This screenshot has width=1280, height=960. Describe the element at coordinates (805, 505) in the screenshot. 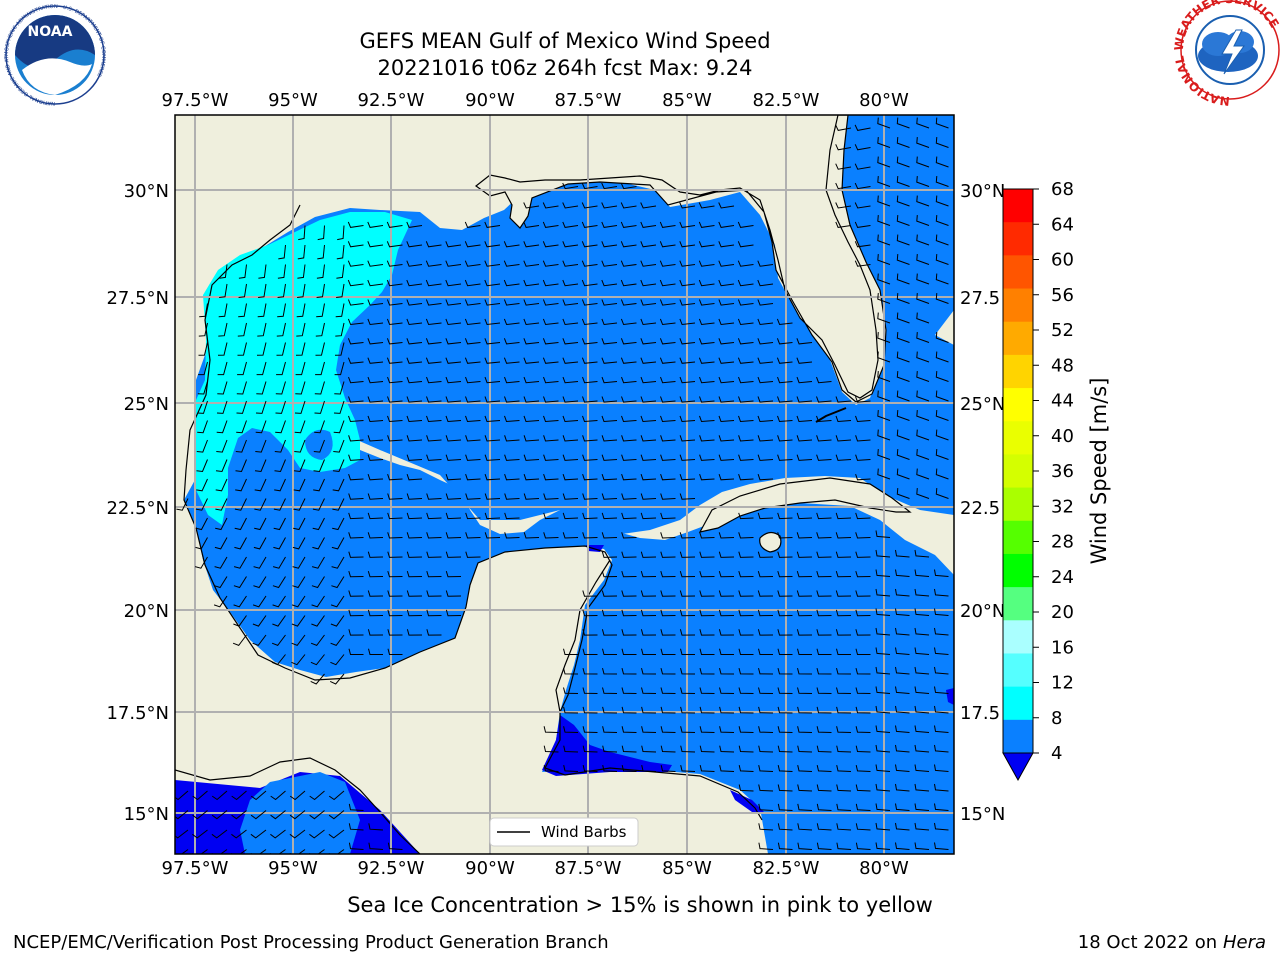

I see `cuba-land` at that location.